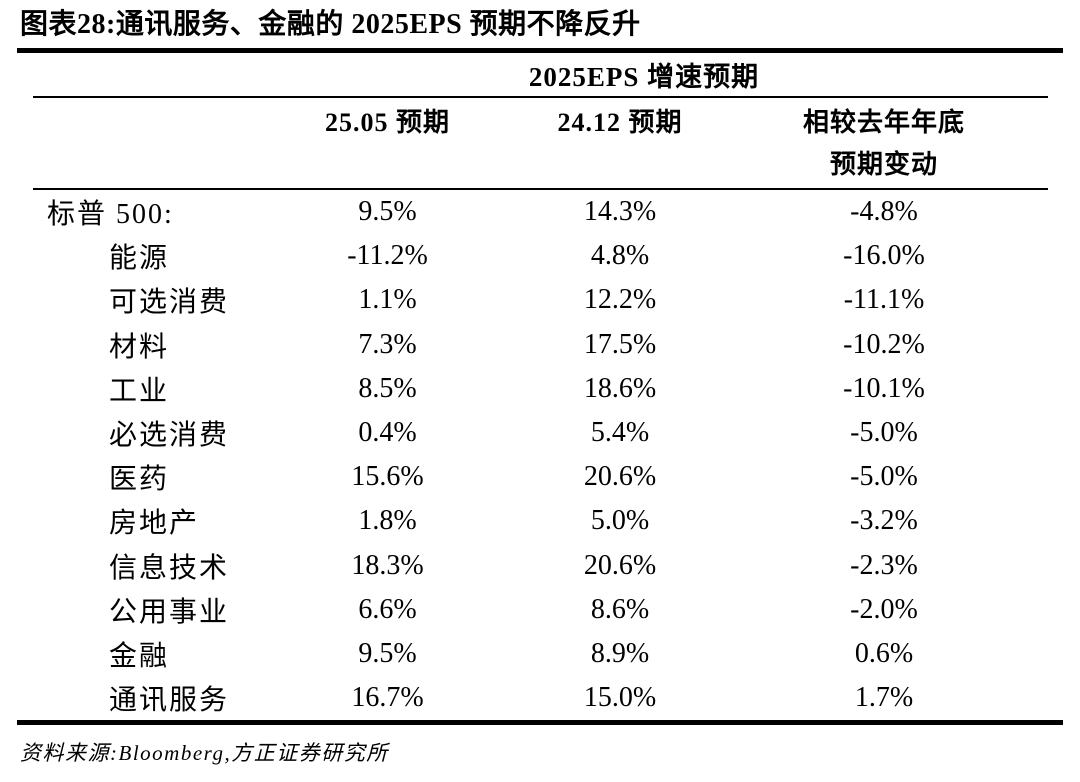  I want to click on row-label: 医药, so click(139, 480).